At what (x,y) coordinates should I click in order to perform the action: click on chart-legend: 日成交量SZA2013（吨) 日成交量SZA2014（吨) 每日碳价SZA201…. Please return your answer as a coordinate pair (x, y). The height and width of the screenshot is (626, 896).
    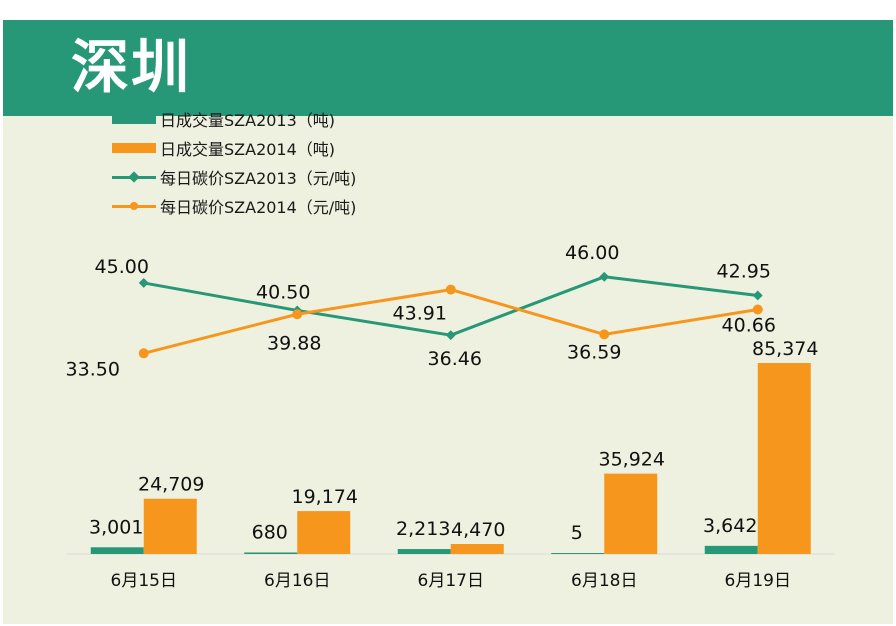
    Looking at the image, I should click on (234, 162).